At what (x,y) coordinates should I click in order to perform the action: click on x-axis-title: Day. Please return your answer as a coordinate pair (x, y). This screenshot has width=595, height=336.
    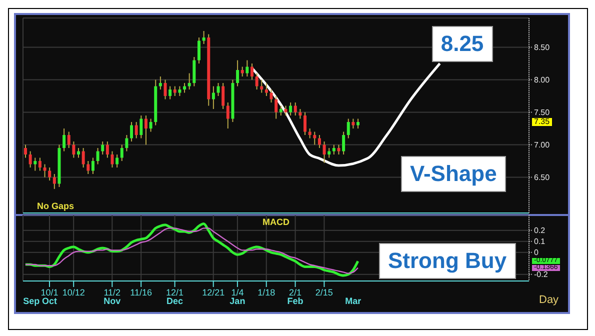
    Looking at the image, I should click on (549, 300).